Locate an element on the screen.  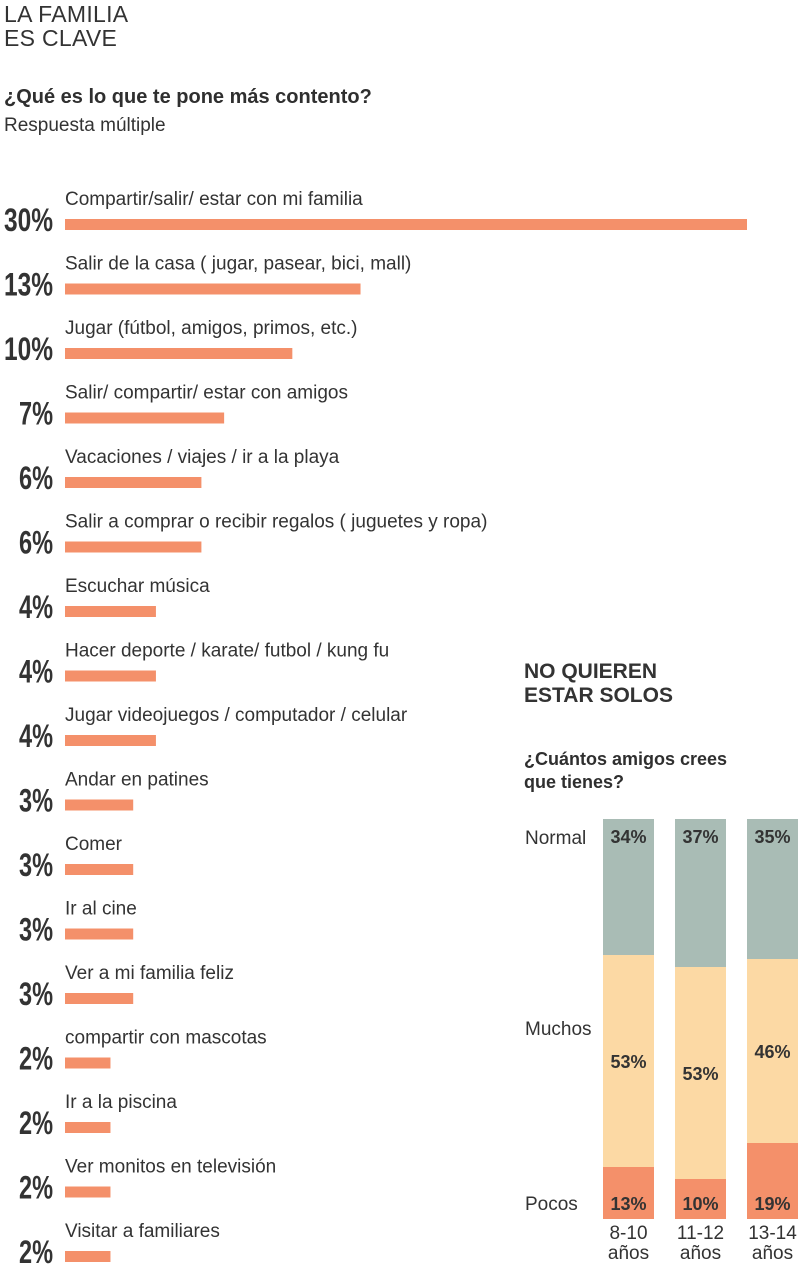
series-label-pocos: Pocos is located at coordinates (551, 1204).